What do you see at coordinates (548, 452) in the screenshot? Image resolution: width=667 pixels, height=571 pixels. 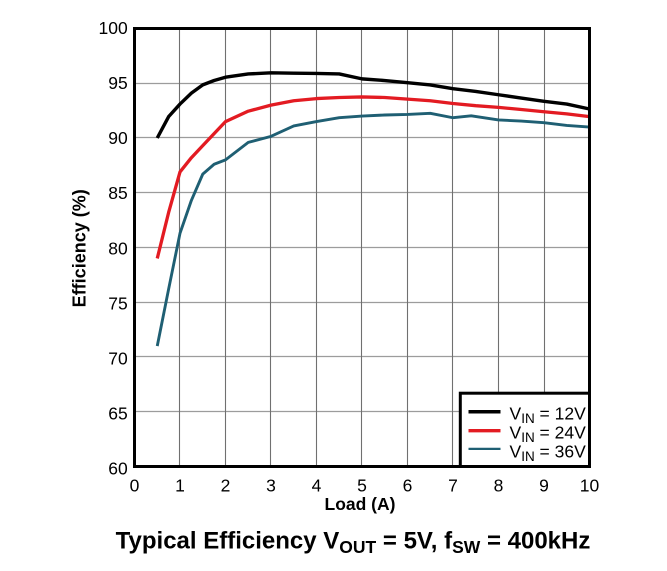 I see `svg-text: VIN = 36V` at bounding box center [548, 452].